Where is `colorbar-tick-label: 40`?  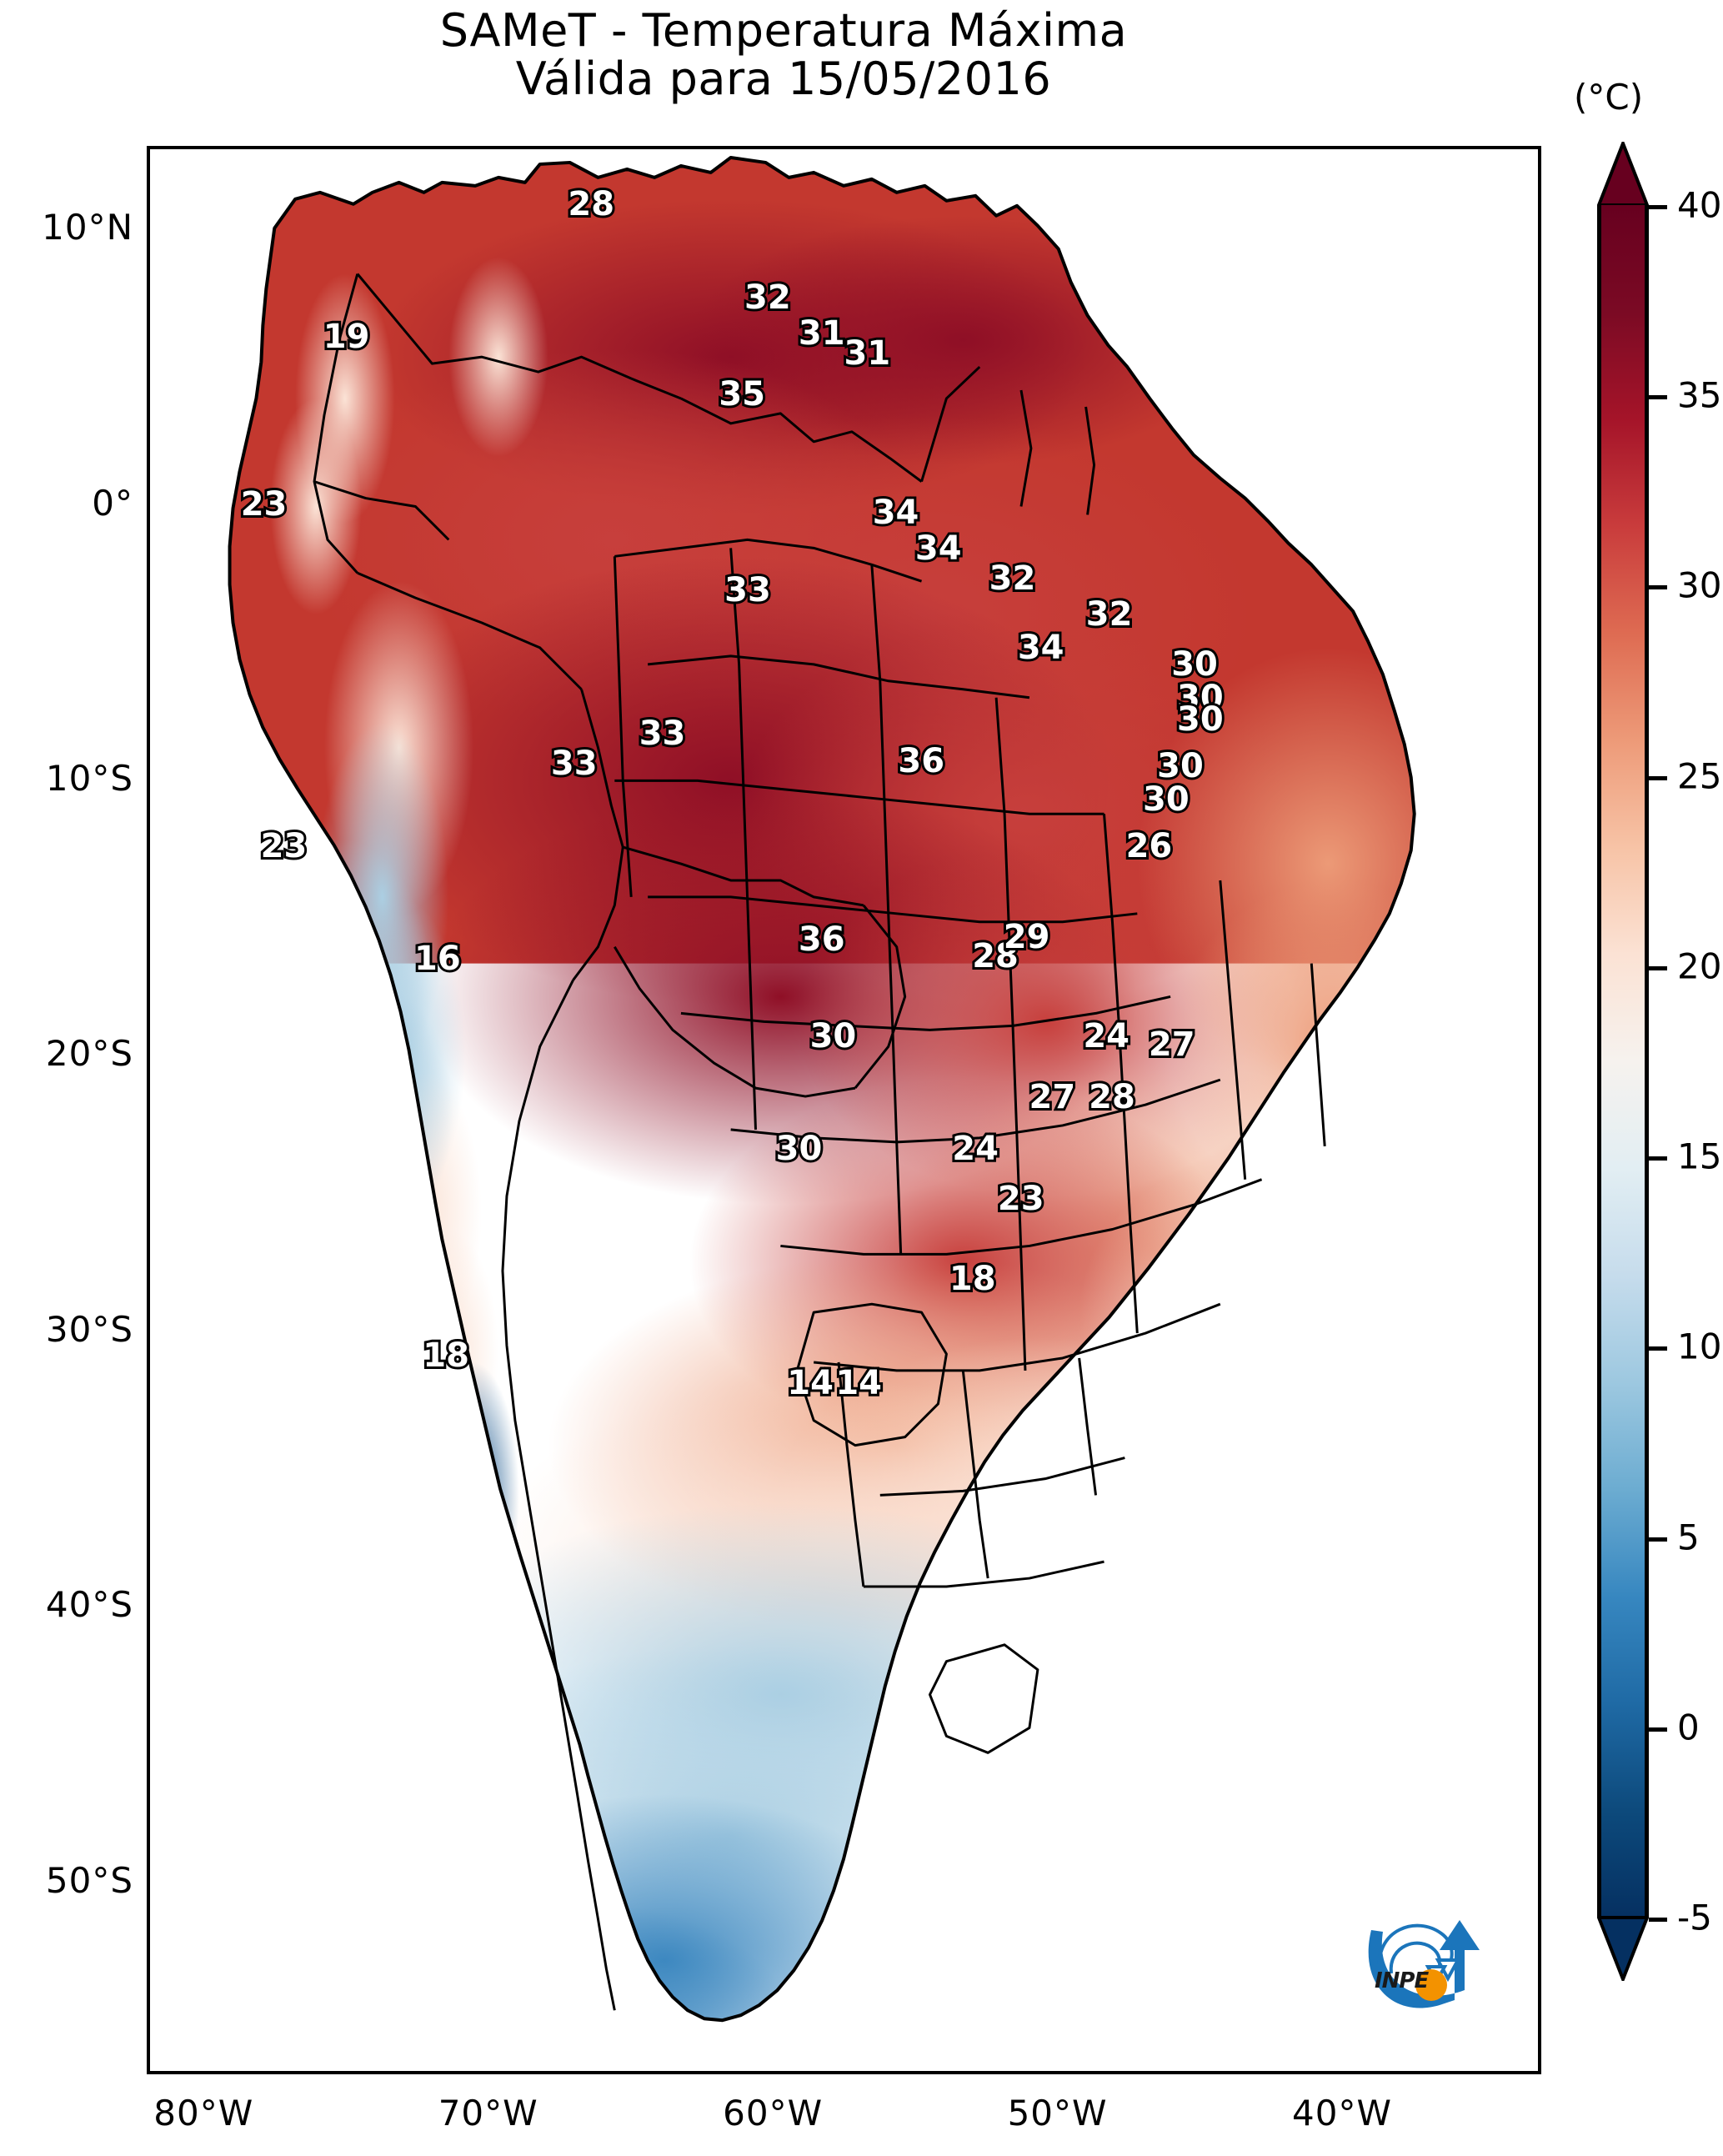 colorbar-tick-label: 40 is located at coordinates (1699, 205).